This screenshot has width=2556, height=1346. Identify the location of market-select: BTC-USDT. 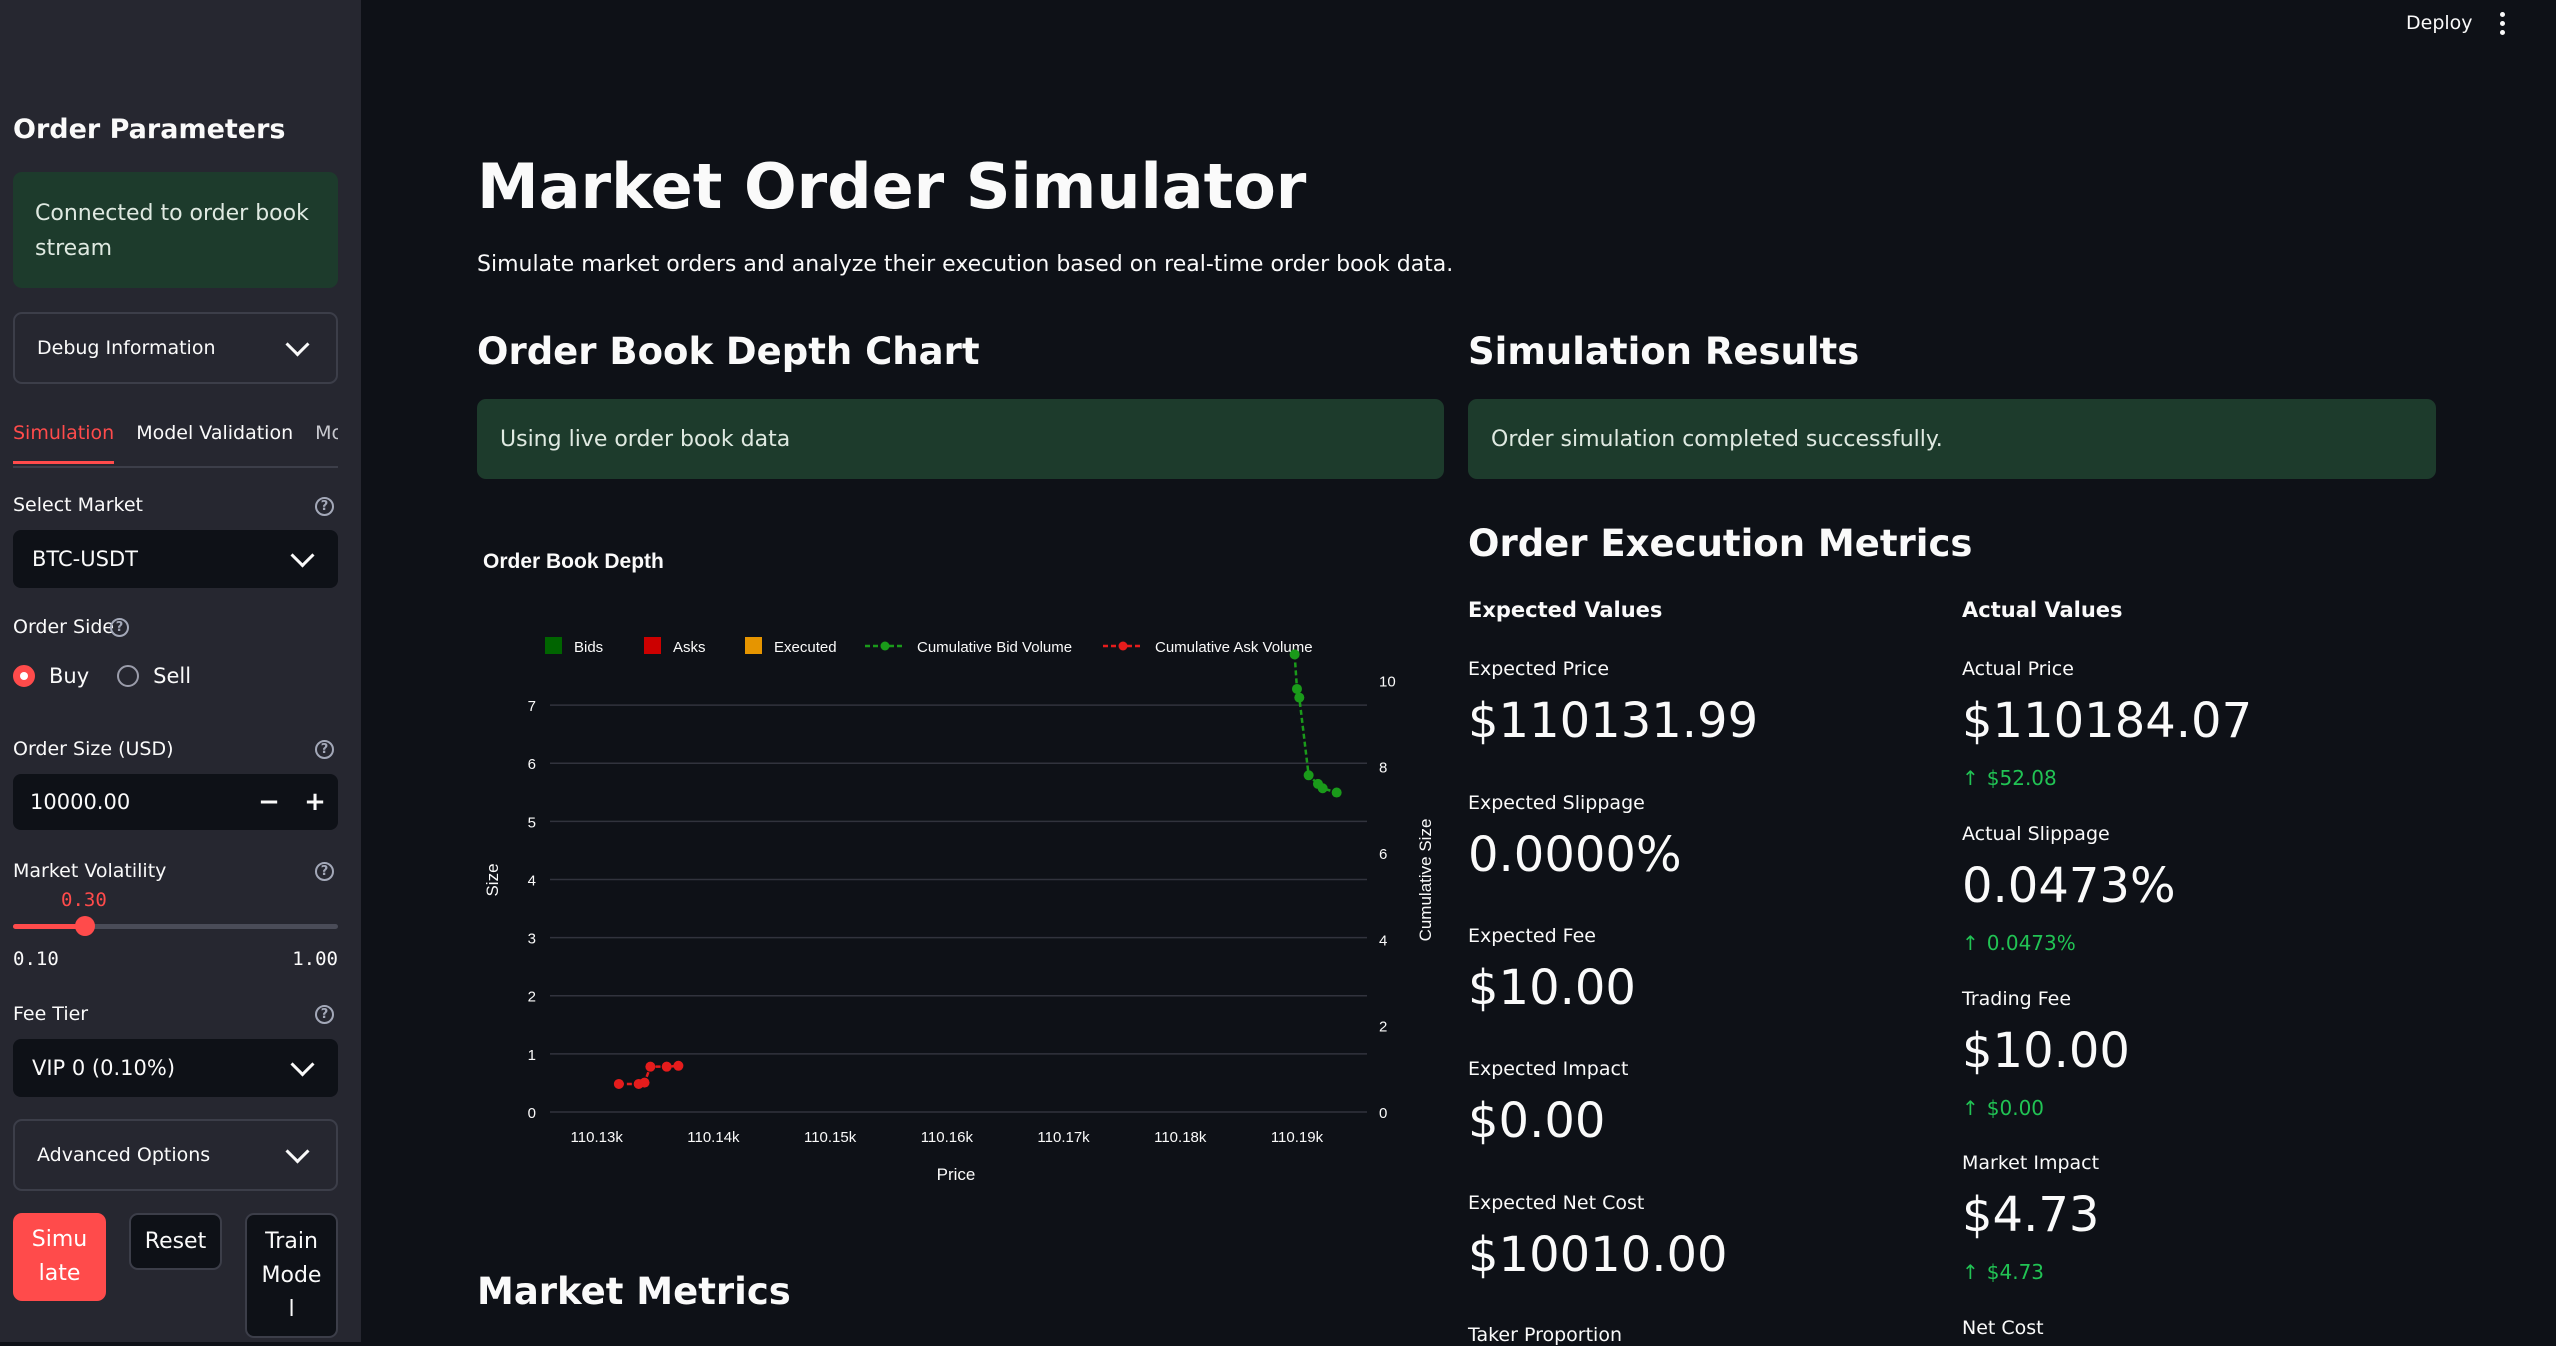
(175, 559).